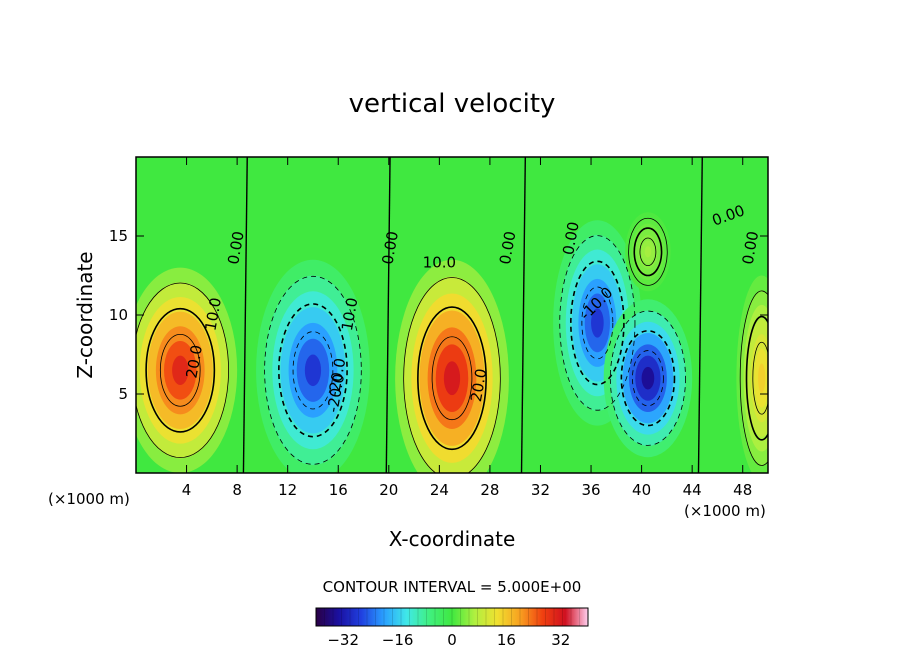  What do you see at coordinates (692, 490) in the screenshot?
I see `x-tick-label: 44` at bounding box center [692, 490].